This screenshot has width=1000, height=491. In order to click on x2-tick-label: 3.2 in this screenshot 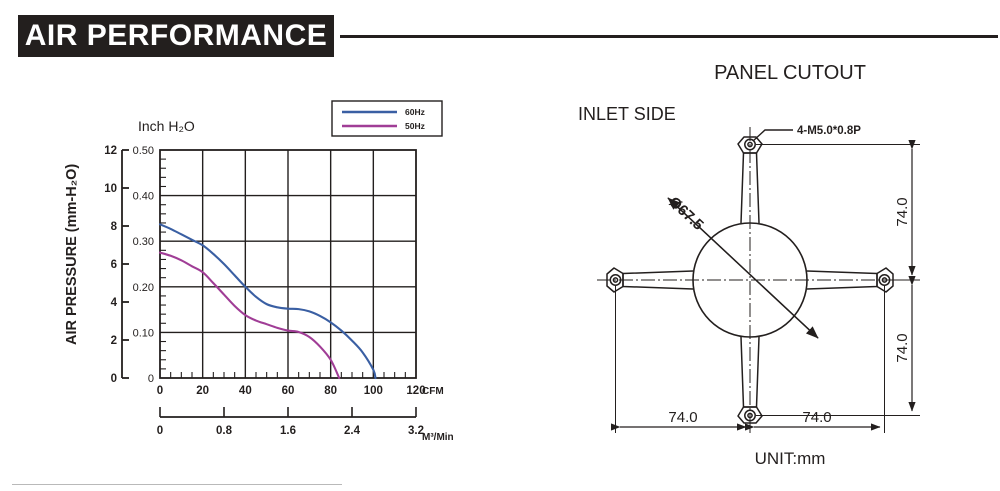, I will do `click(416, 431)`.